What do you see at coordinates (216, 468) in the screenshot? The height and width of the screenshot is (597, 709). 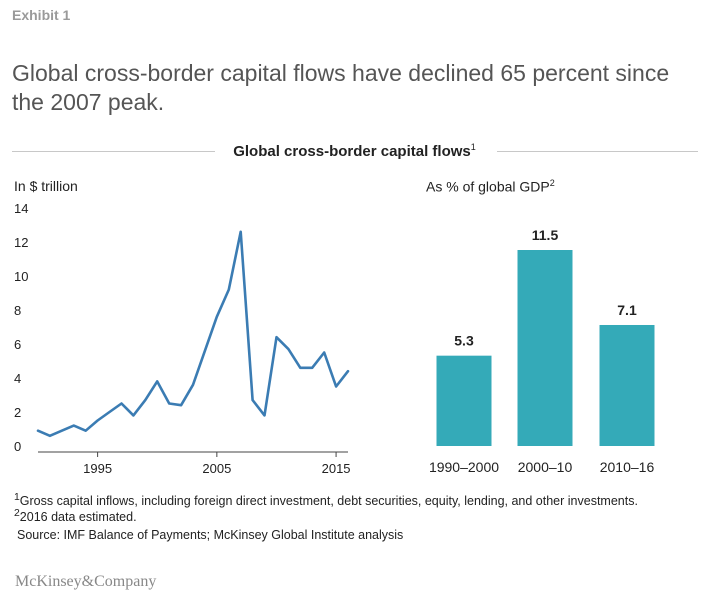 I see `x-tick-label-2005: 2005` at bounding box center [216, 468].